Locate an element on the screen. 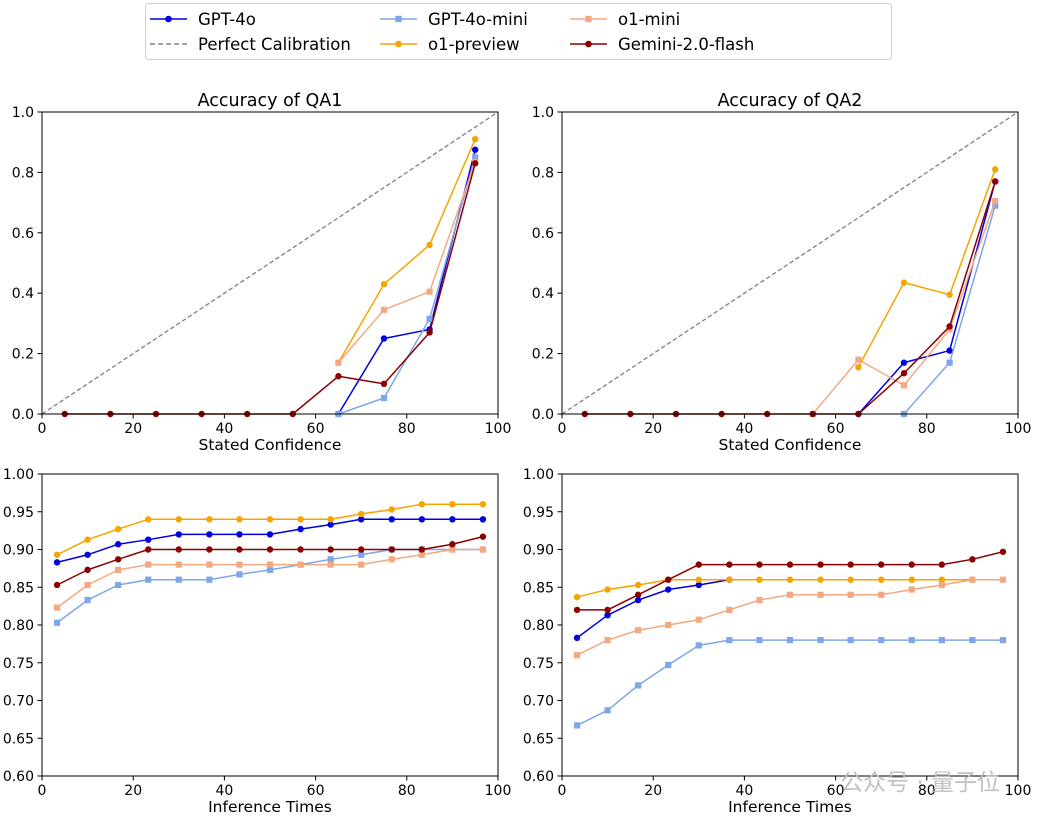 The image size is (1038, 822). y-tick-label: 0.2 is located at coordinates (543, 355).